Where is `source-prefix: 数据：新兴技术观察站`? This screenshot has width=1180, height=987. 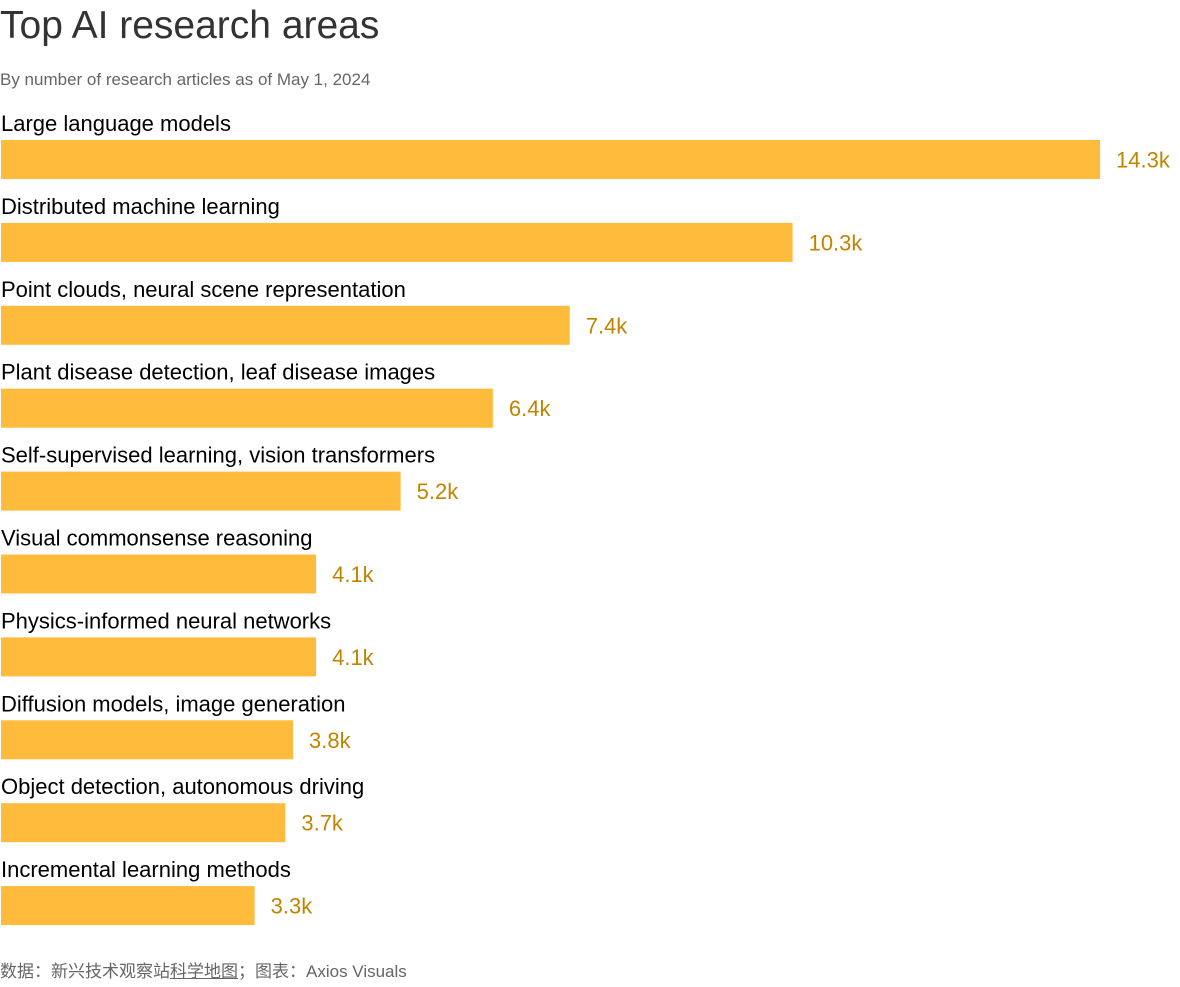 source-prefix: 数据：新兴技术观察站 is located at coordinates (85, 971).